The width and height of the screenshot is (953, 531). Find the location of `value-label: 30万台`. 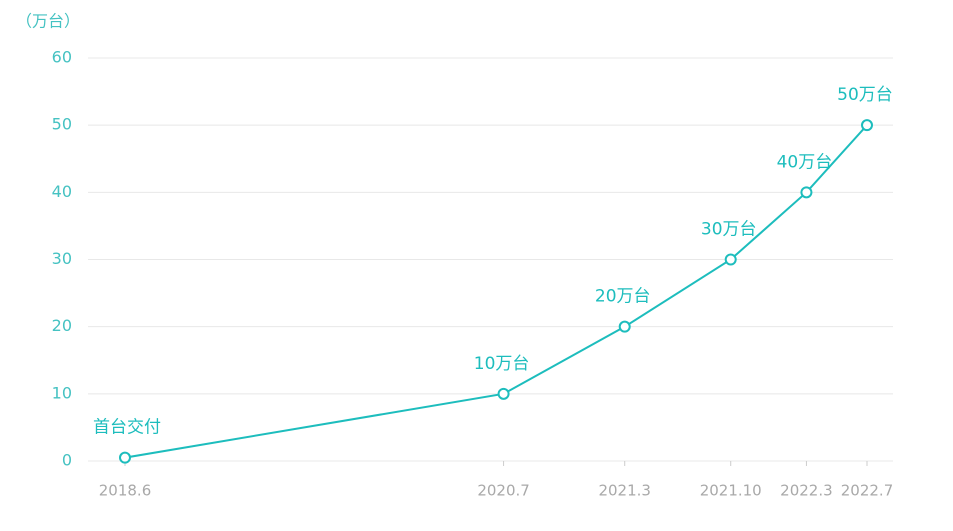

value-label: 30万台 is located at coordinates (729, 230).